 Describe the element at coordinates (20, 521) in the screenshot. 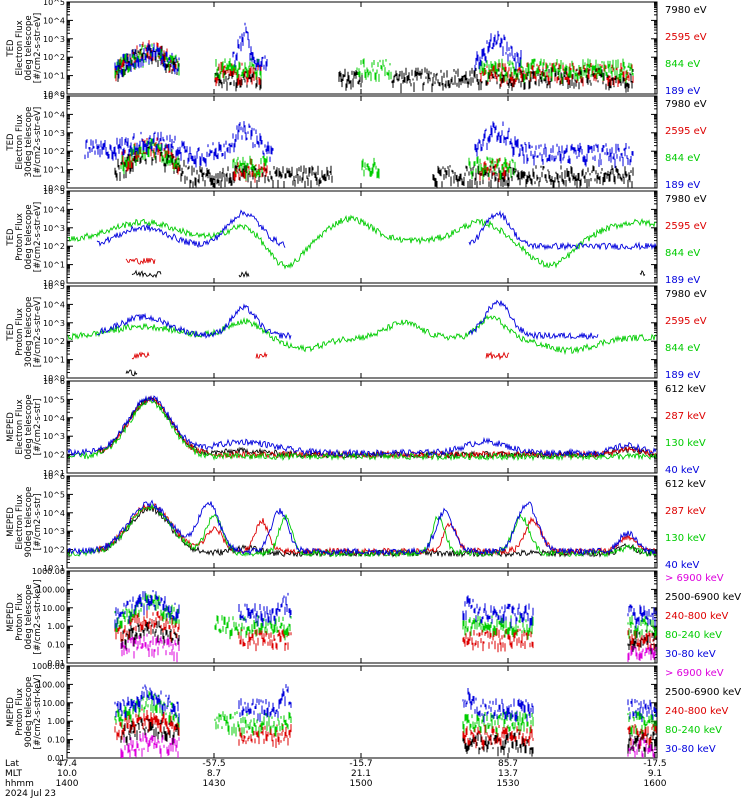

I see `y-axis-label: Electron Flux` at that location.